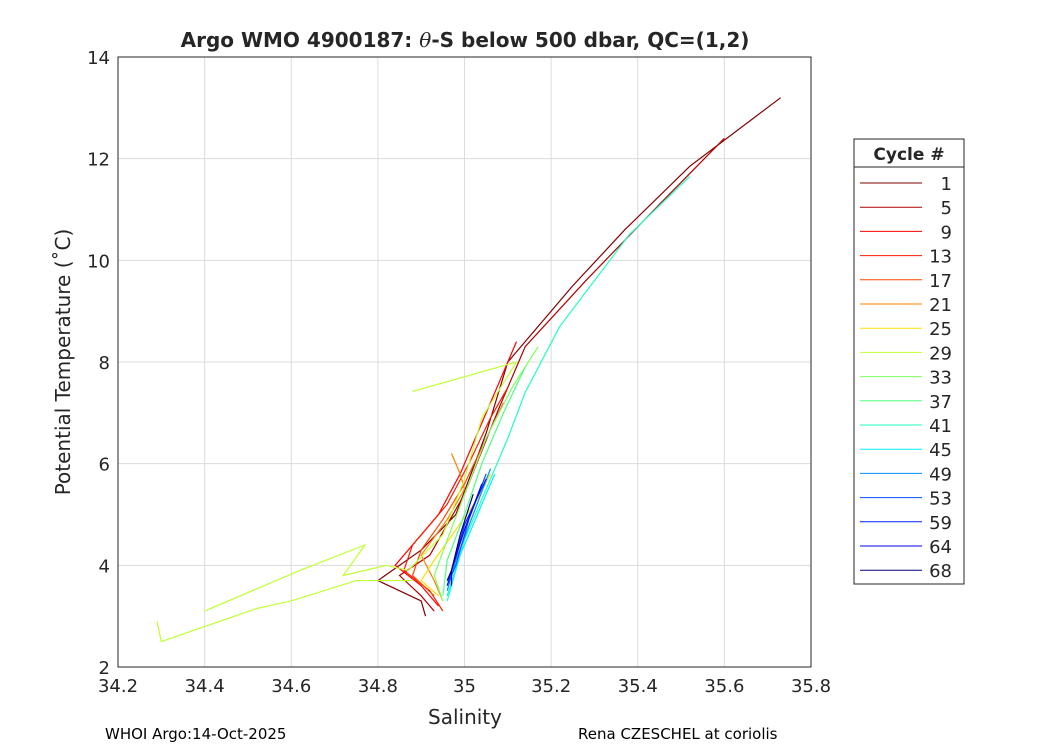 This screenshot has width=1050, height=750. Describe the element at coordinates (940, 426) in the screenshot. I see `legend-label-41: 41` at that location.